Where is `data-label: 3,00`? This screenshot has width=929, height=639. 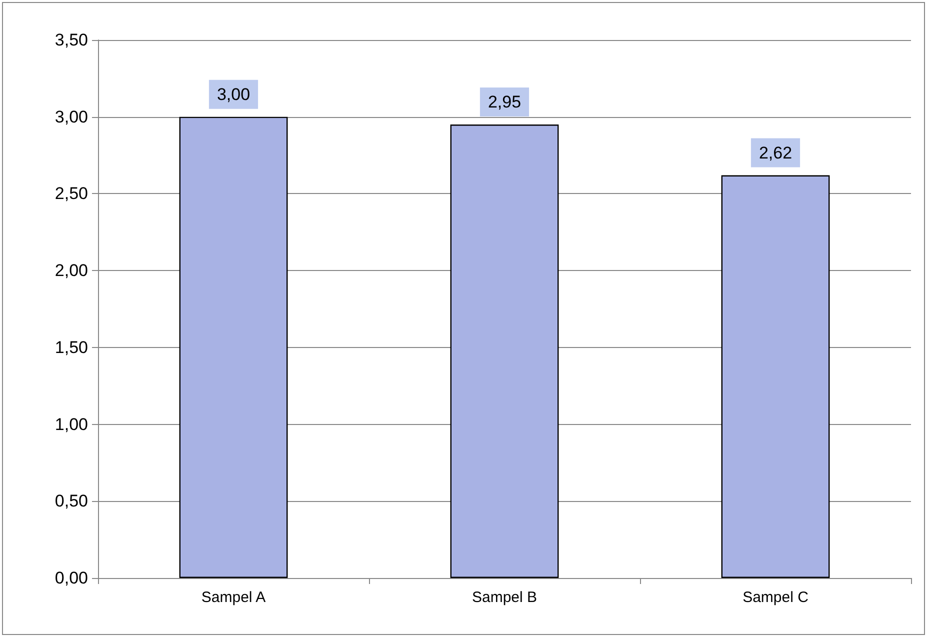
data-label: 3,00 is located at coordinates (233, 94).